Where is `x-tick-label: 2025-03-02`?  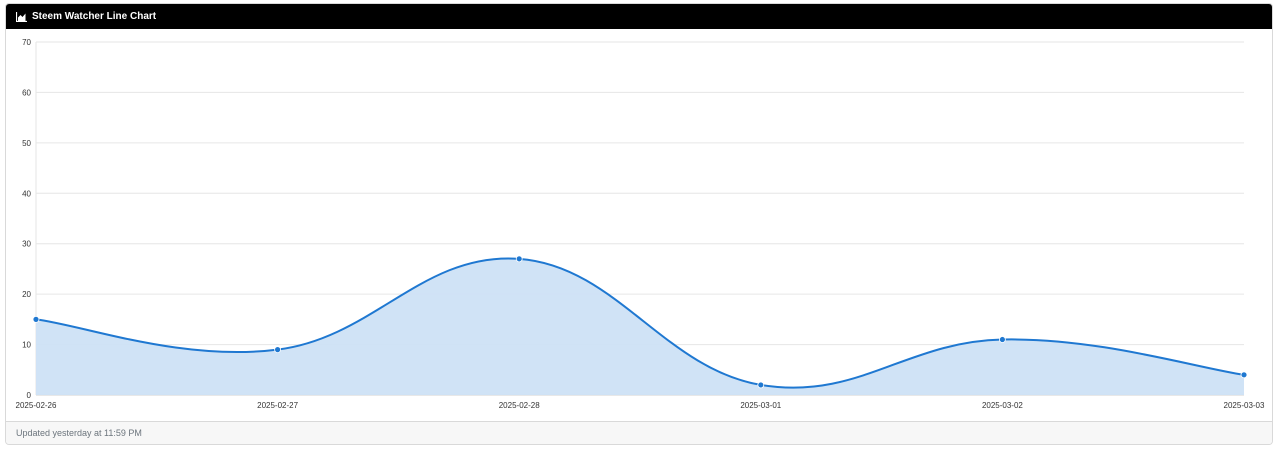
x-tick-label: 2025-03-02 is located at coordinates (1002, 405).